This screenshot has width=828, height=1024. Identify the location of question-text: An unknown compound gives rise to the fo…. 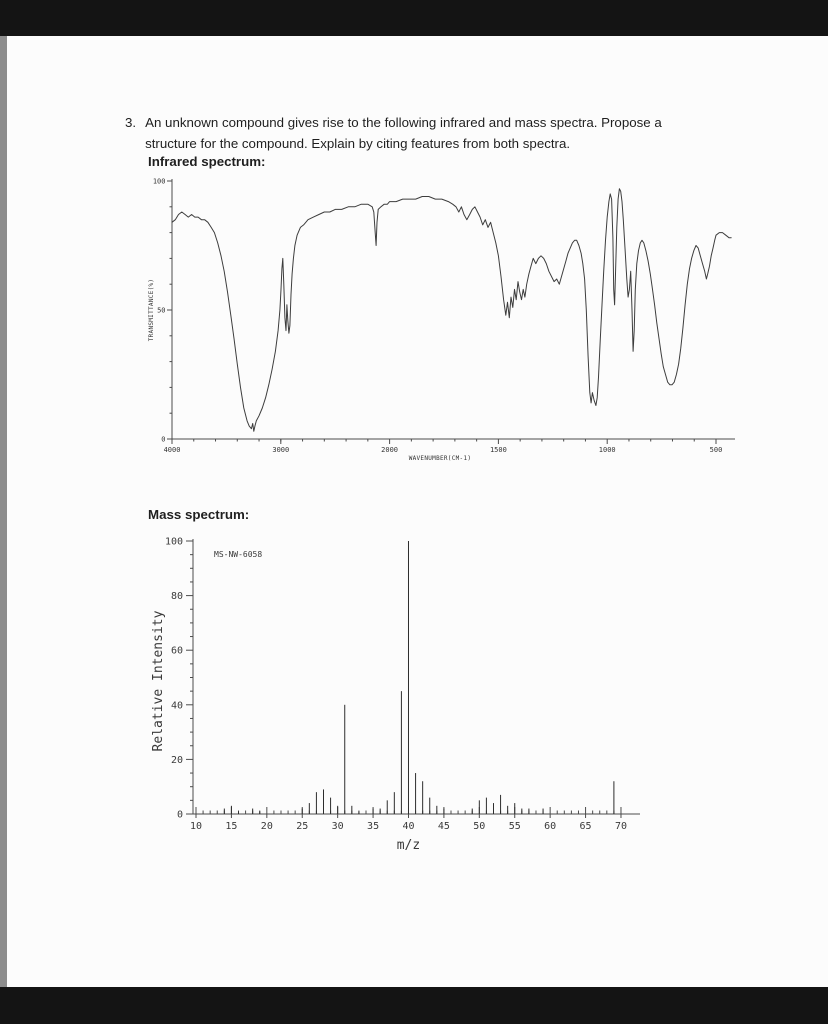
(403, 133).